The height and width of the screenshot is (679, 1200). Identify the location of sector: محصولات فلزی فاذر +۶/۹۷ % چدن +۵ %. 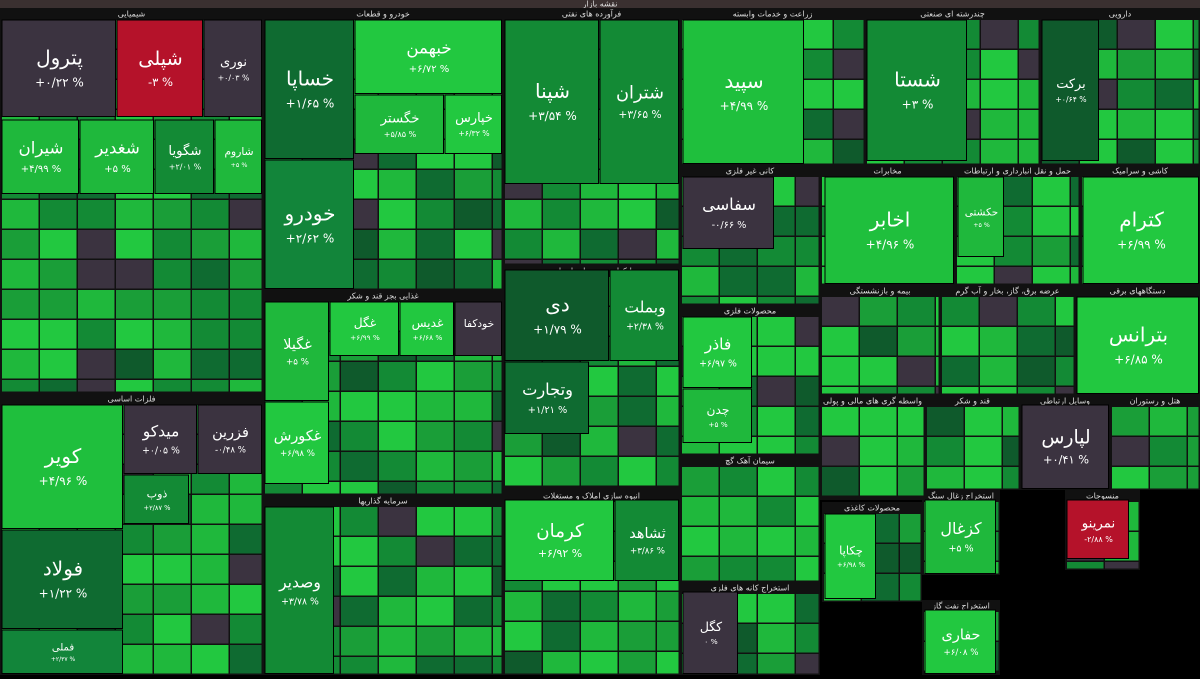
(750, 380).